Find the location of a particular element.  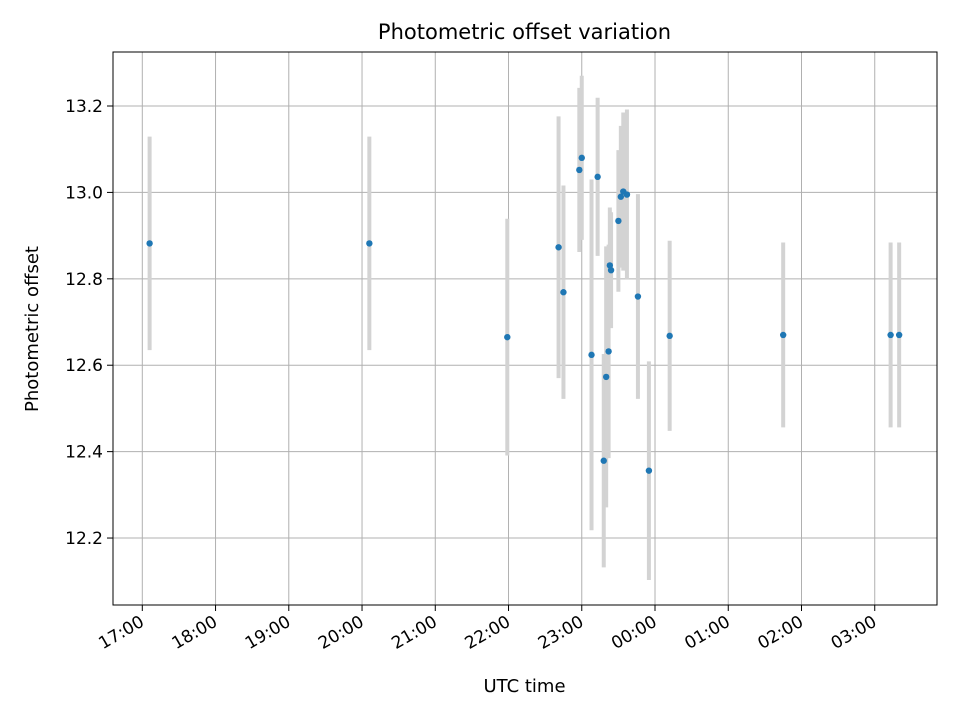

y-tick-label: 12.4 is located at coordinates (84, 453).